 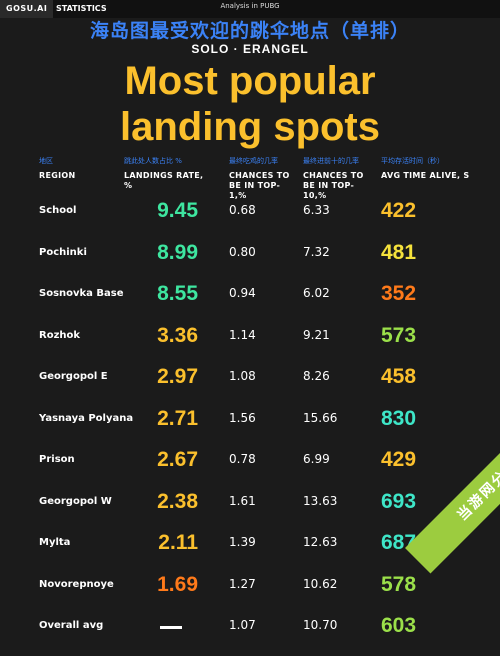 I want to click on top1-chance-cell: 1.08, so click(x=242, y=376).